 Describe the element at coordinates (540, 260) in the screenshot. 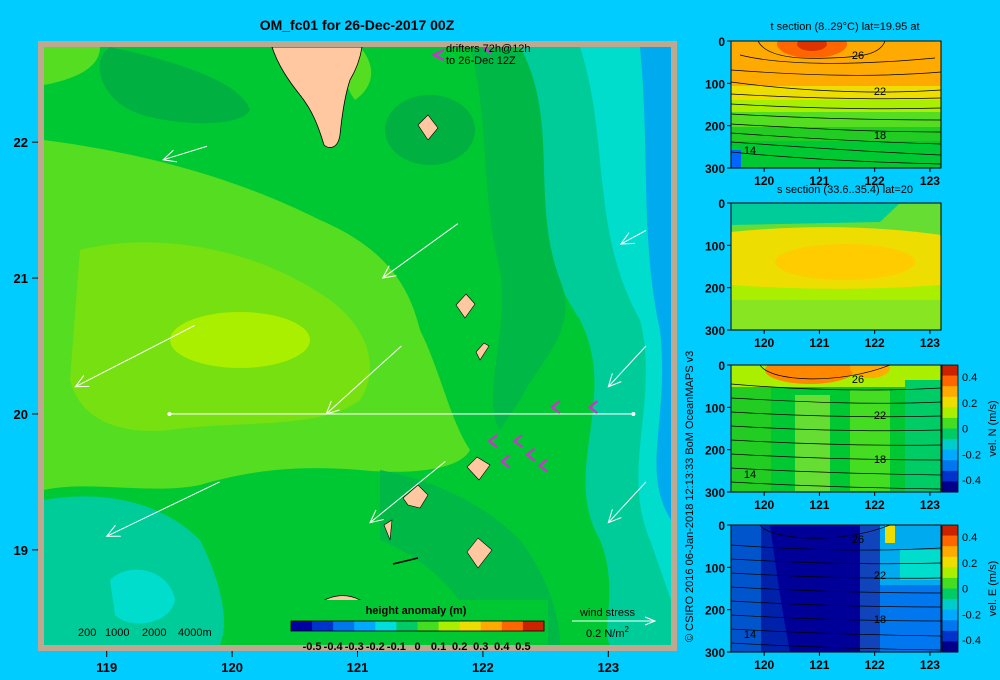

I see `drifter-marks` at that location.